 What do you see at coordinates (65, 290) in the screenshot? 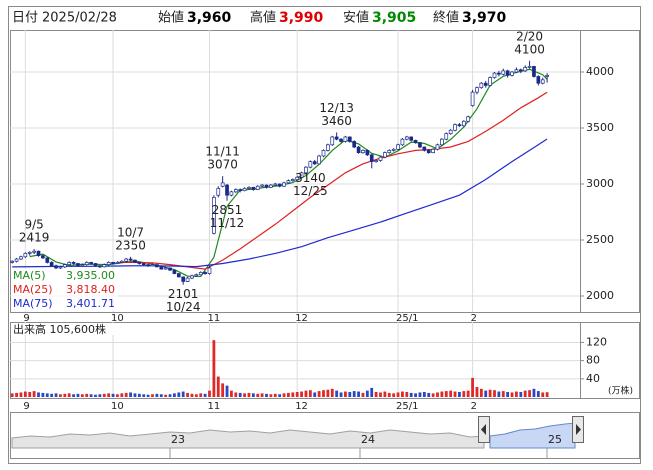
I see `legend-box` at bounding box center [65, 290].